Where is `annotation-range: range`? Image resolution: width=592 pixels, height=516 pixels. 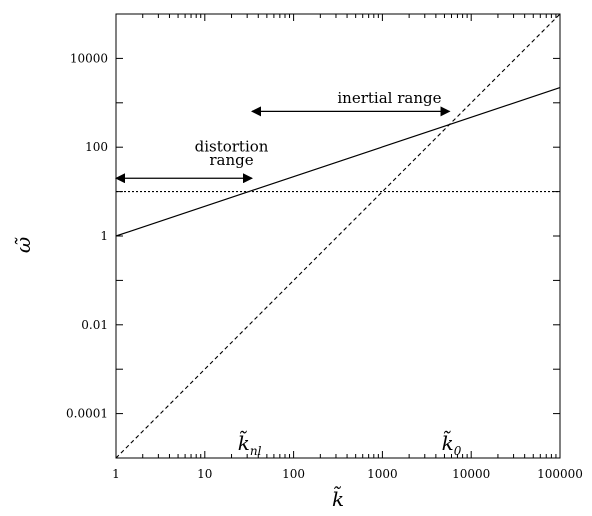 annotation-range: range is located at coordinates (231, 160).